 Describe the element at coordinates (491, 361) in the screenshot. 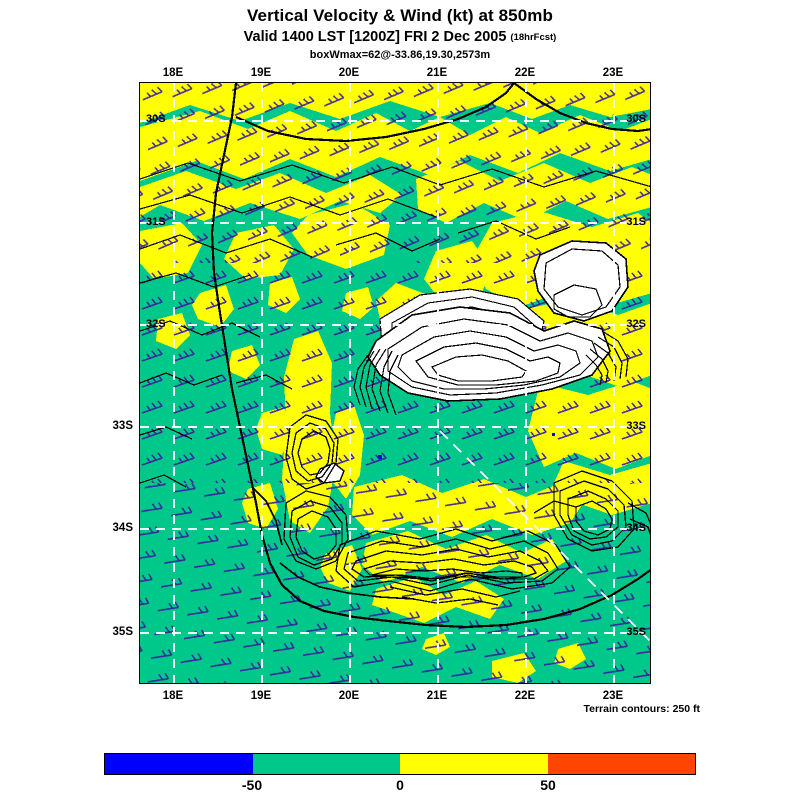

I see `terrain-massif-main` at that location.